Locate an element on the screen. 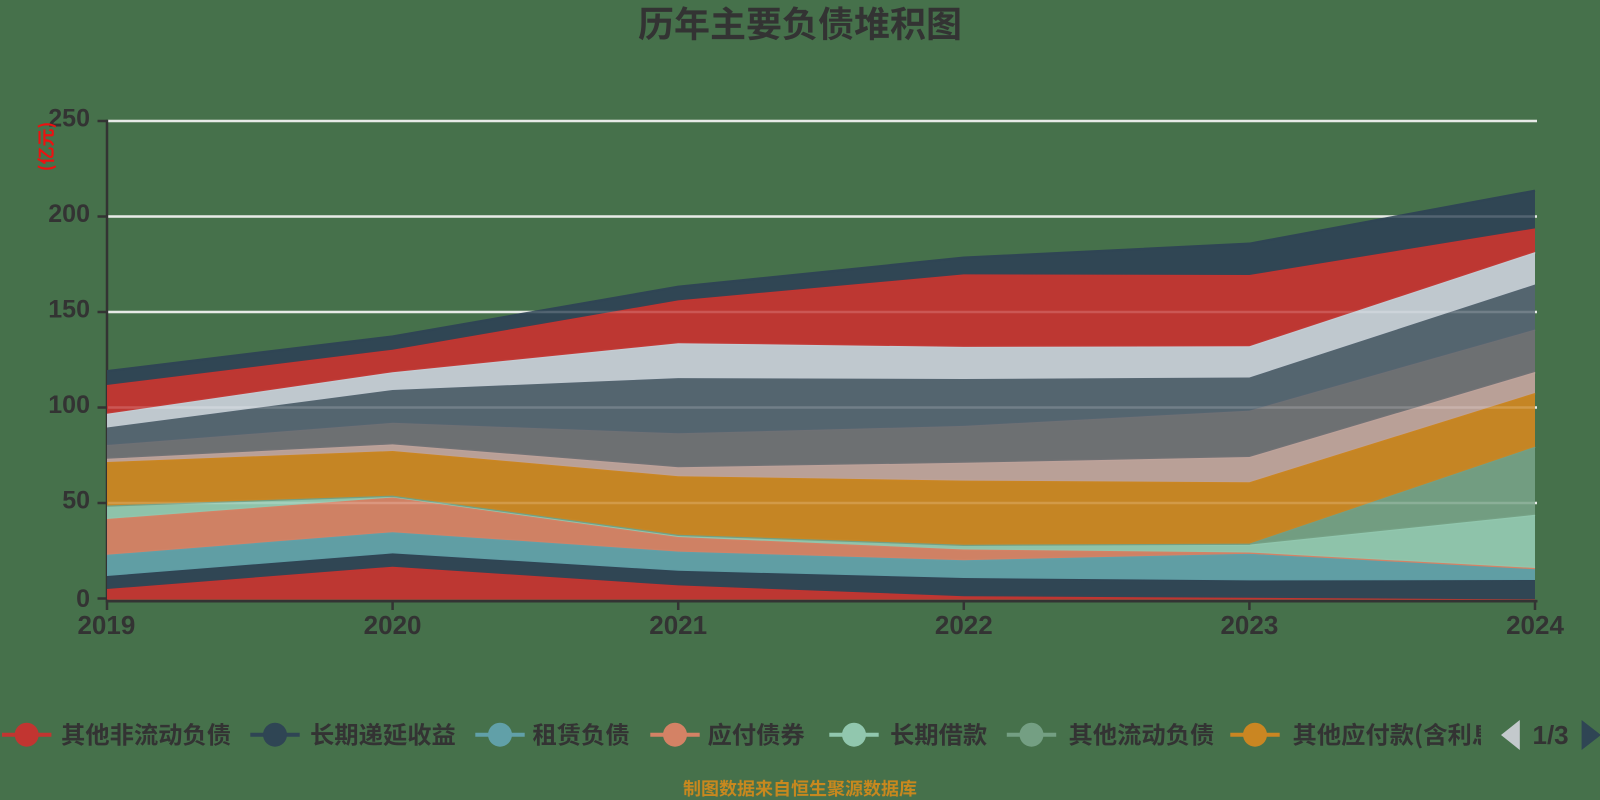  svg-text: 200 is located at coordinates (69, 214).